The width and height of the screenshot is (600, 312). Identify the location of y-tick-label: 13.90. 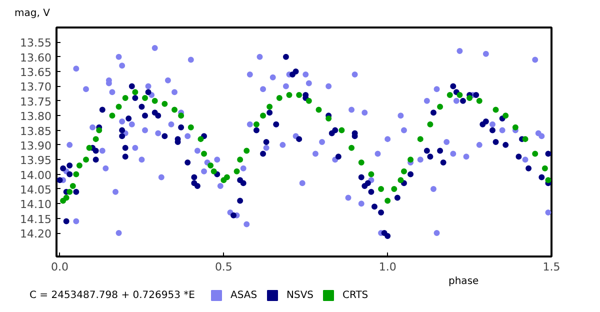
(36, 145).